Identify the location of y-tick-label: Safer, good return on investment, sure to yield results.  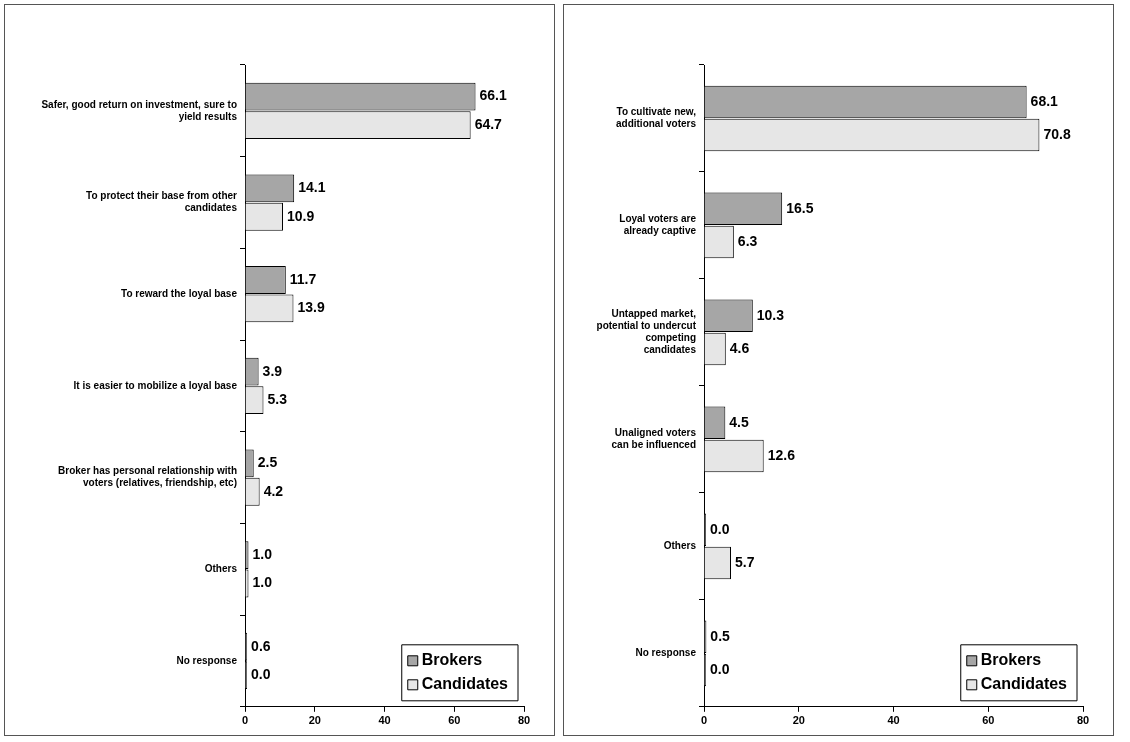
(139, 110).